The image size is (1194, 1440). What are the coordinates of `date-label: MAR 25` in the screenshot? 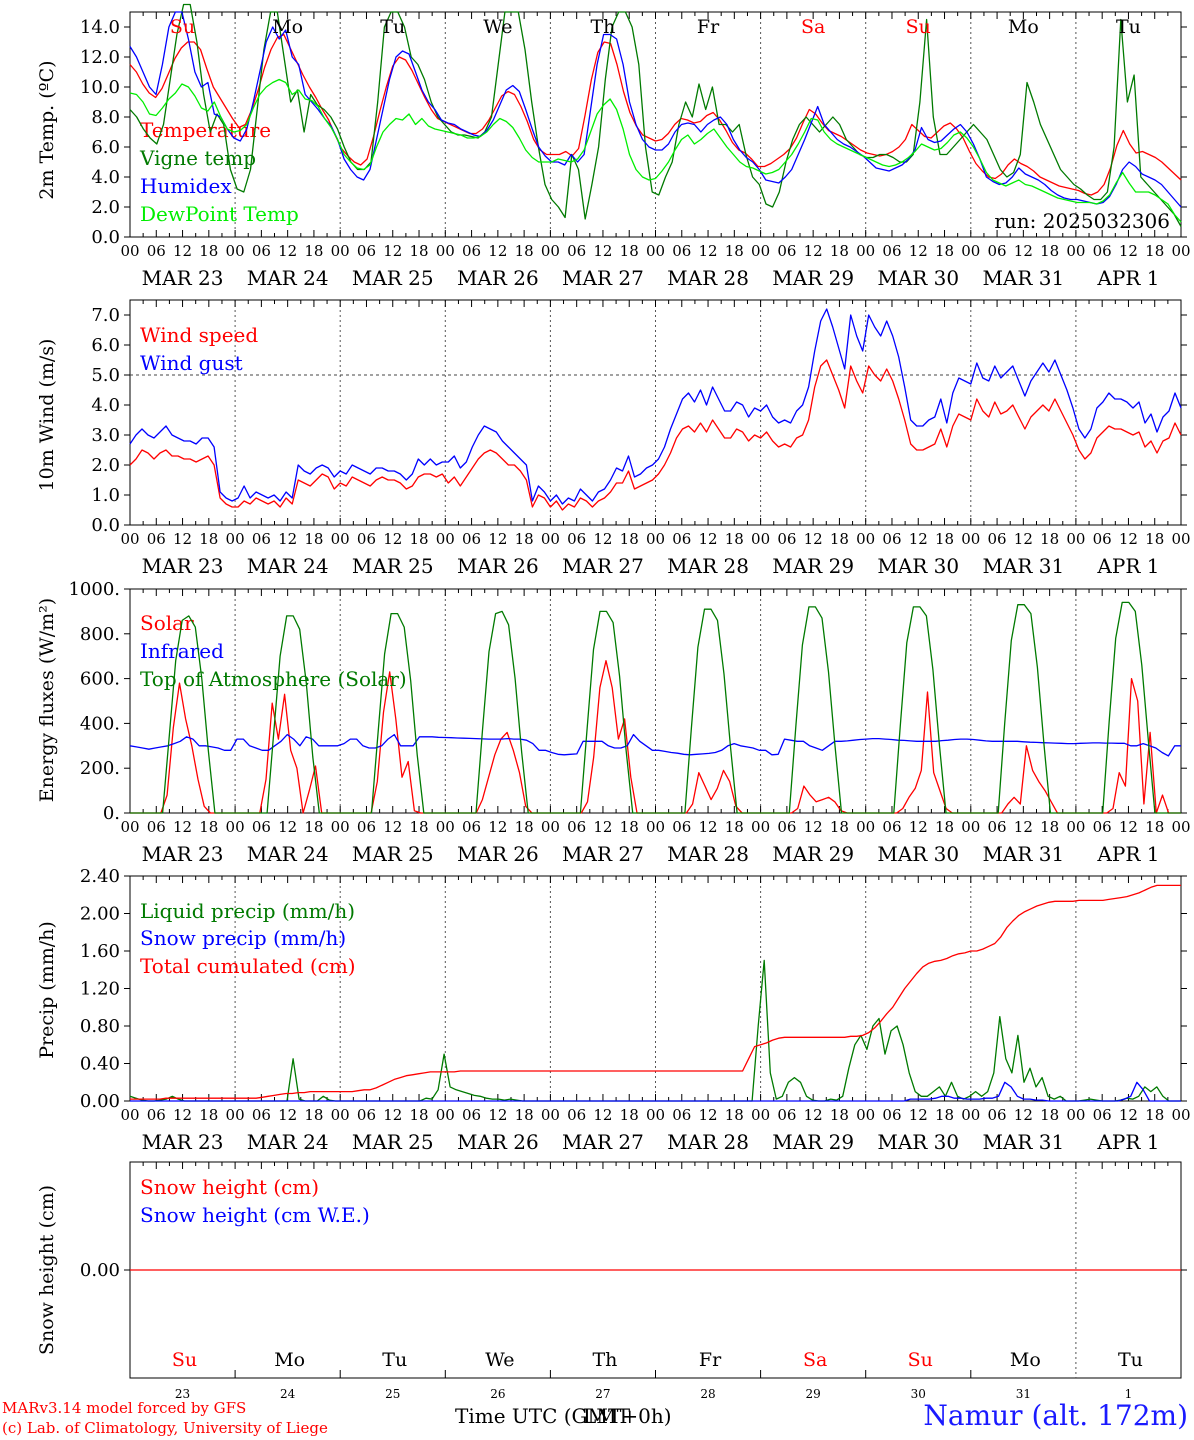 It's located at (393, 566).